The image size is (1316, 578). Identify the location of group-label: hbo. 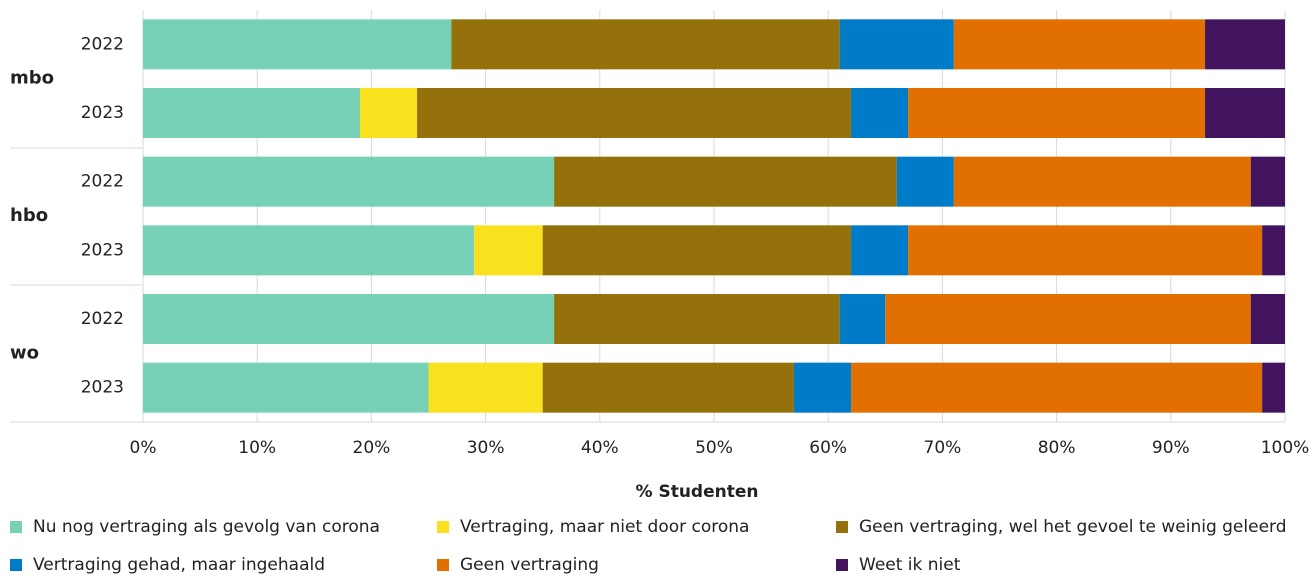
(29, 215).